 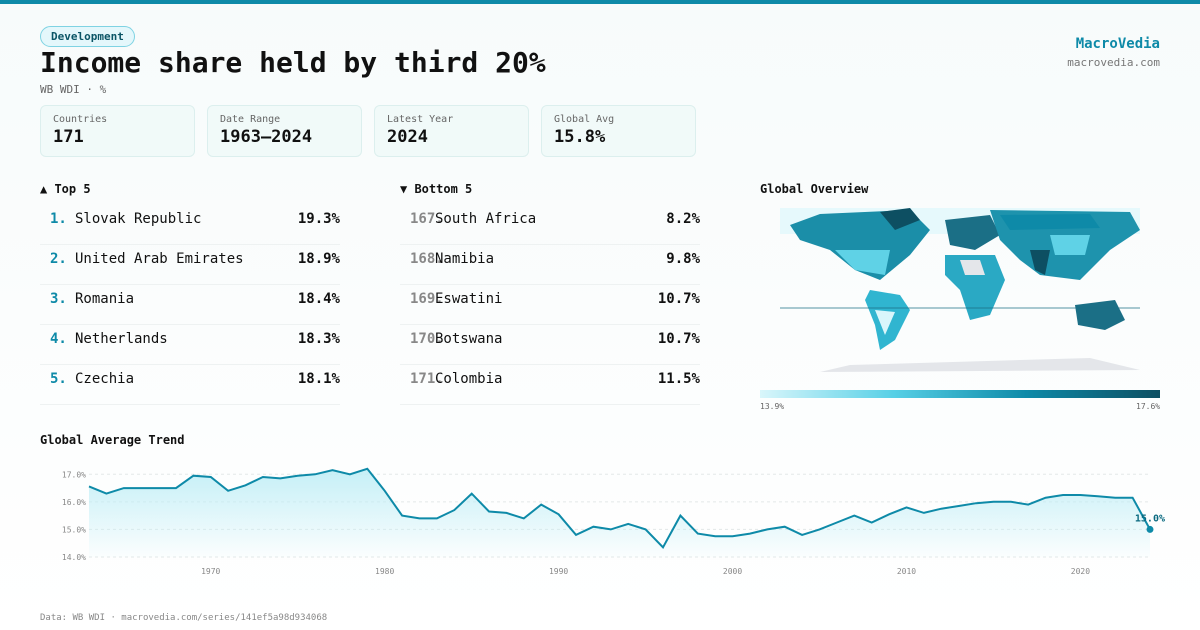 What do you see at coordinates (250, 119) in the screenshot?
I see `stat-label: Date Range` at bounding box center [250, 119].